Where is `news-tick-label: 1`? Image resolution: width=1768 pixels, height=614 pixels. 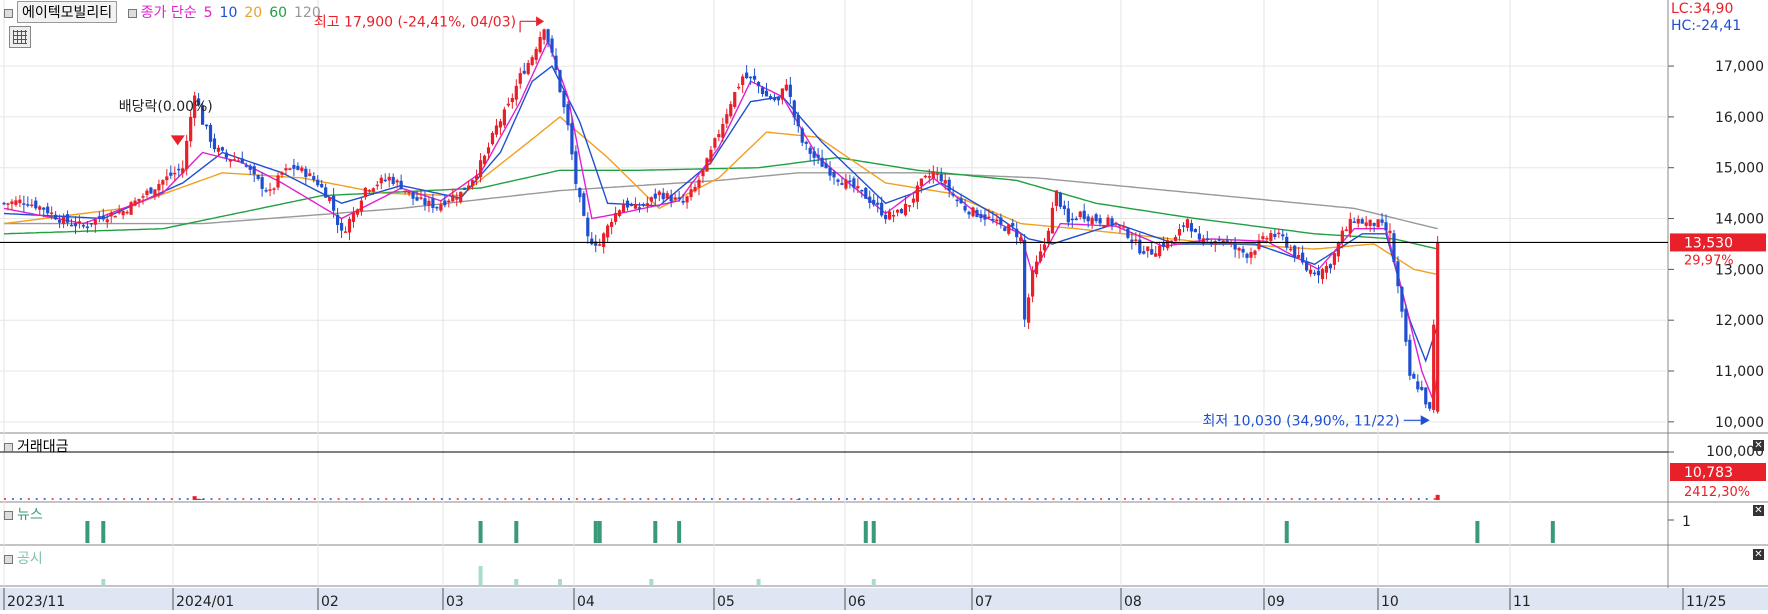
news-tick-label: 1 is located at coordinates (1686, 522).